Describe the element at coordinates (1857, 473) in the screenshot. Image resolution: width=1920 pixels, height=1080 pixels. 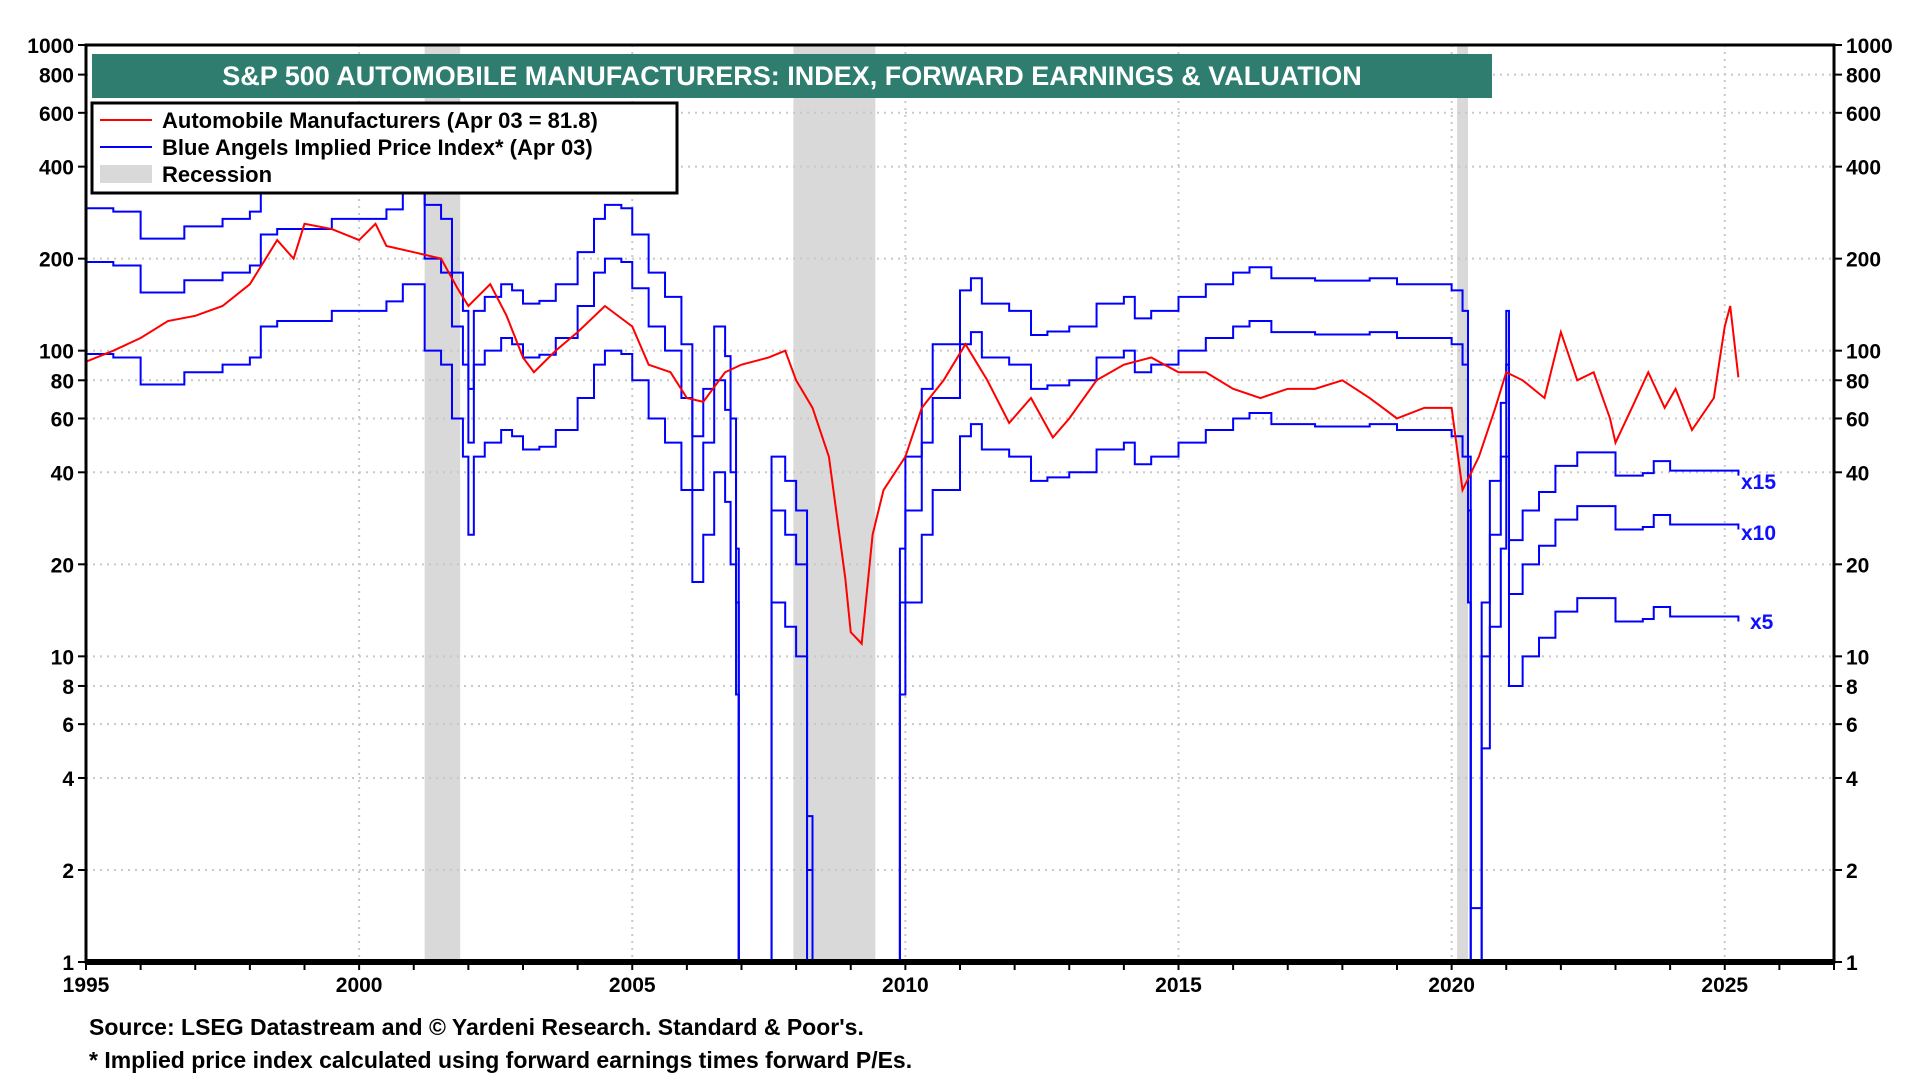
I see `y-tick-label-right: 40` at that location.